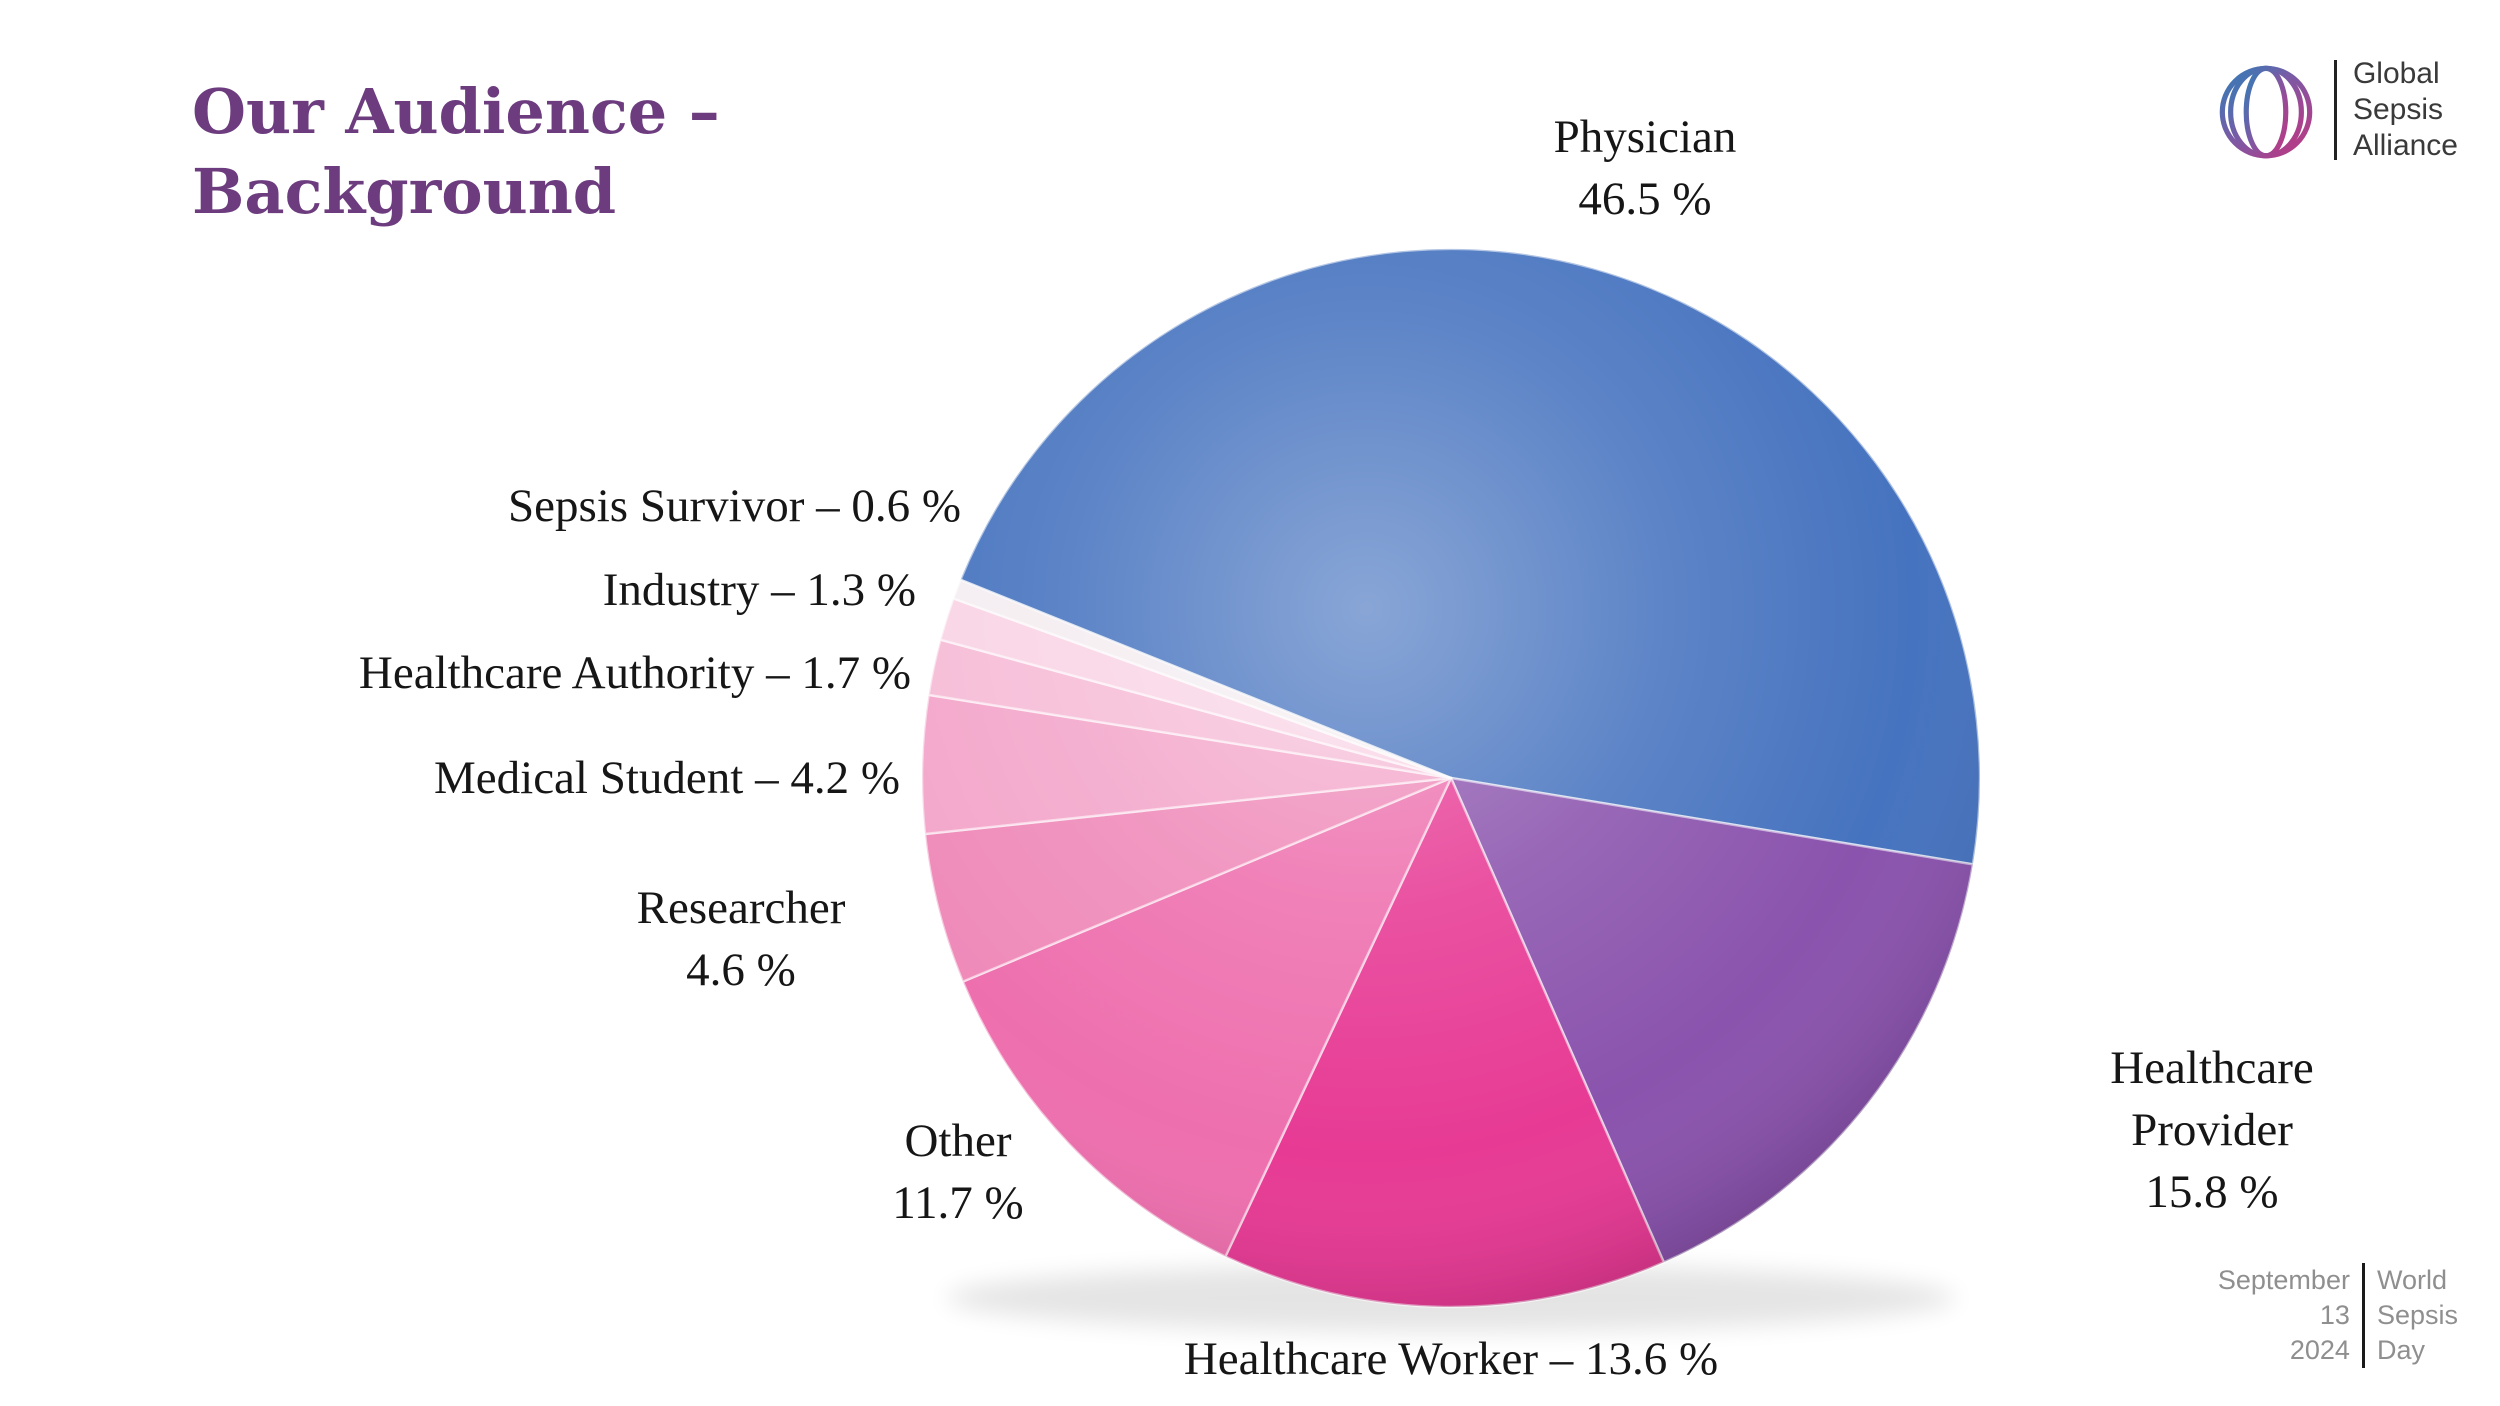 This screenshot has height=1406, width=2500. I want to click on logo-text-line3: Alliance, so click(2405, 145).